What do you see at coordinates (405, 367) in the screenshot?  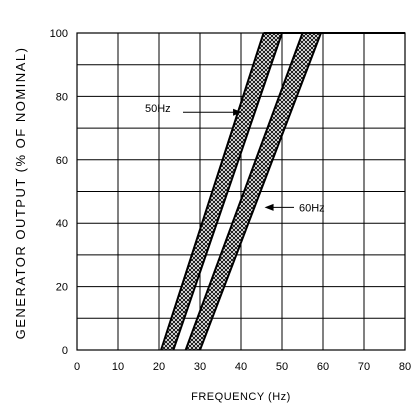 I see `x-tick-label: 80` at bounding box center [405, 367].